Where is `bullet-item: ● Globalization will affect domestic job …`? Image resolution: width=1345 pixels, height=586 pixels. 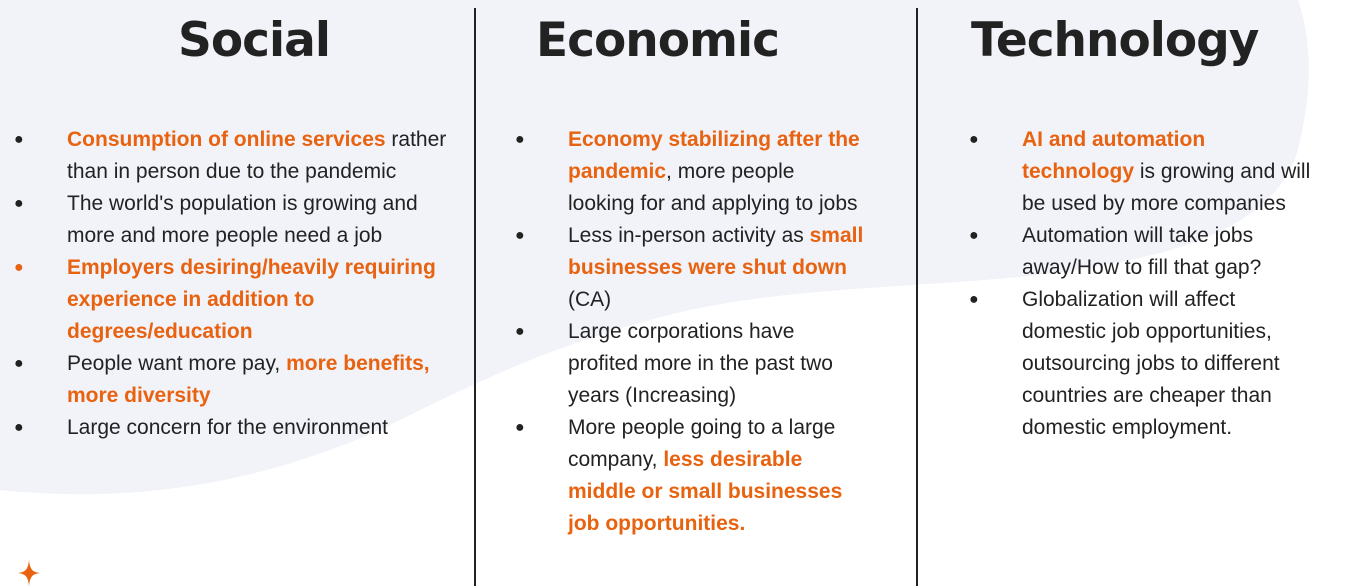 bullet-item: ● Globalization will affect domestic job … is located at coordinates (1141, 364).